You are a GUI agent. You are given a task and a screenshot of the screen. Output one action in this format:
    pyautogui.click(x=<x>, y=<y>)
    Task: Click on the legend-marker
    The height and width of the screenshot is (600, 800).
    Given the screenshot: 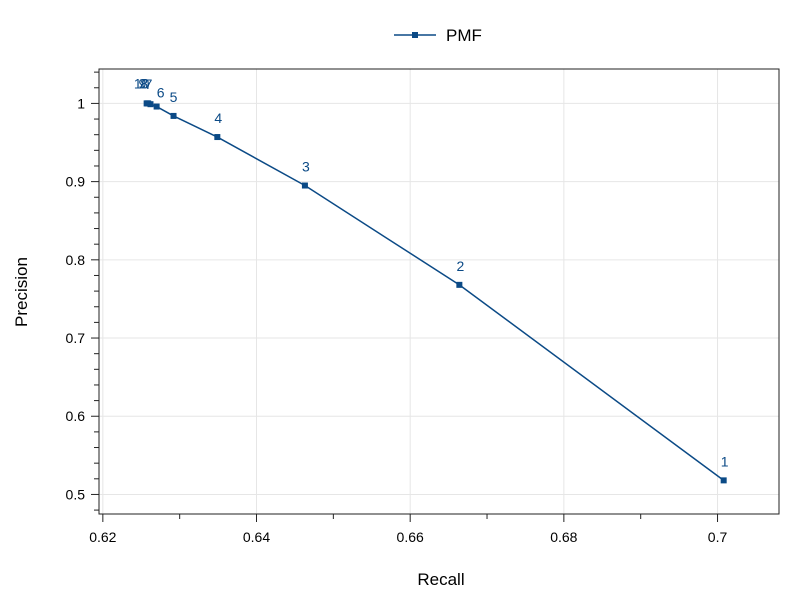 What is the action you would take?
    pyautogui.click(x=415, y=35)
    